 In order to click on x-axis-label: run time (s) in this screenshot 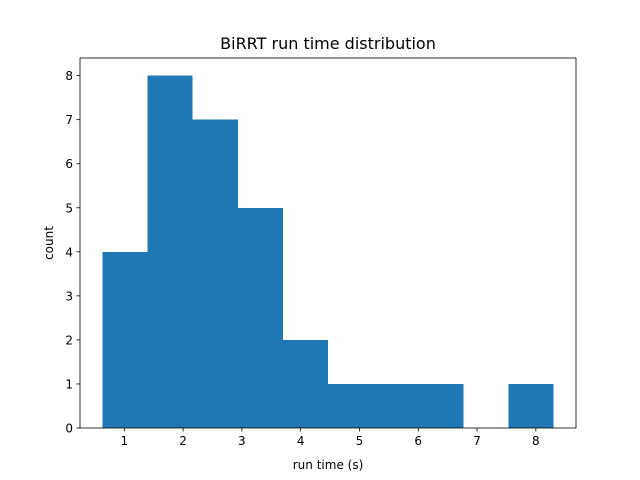, I will do `click(328, 465)`.